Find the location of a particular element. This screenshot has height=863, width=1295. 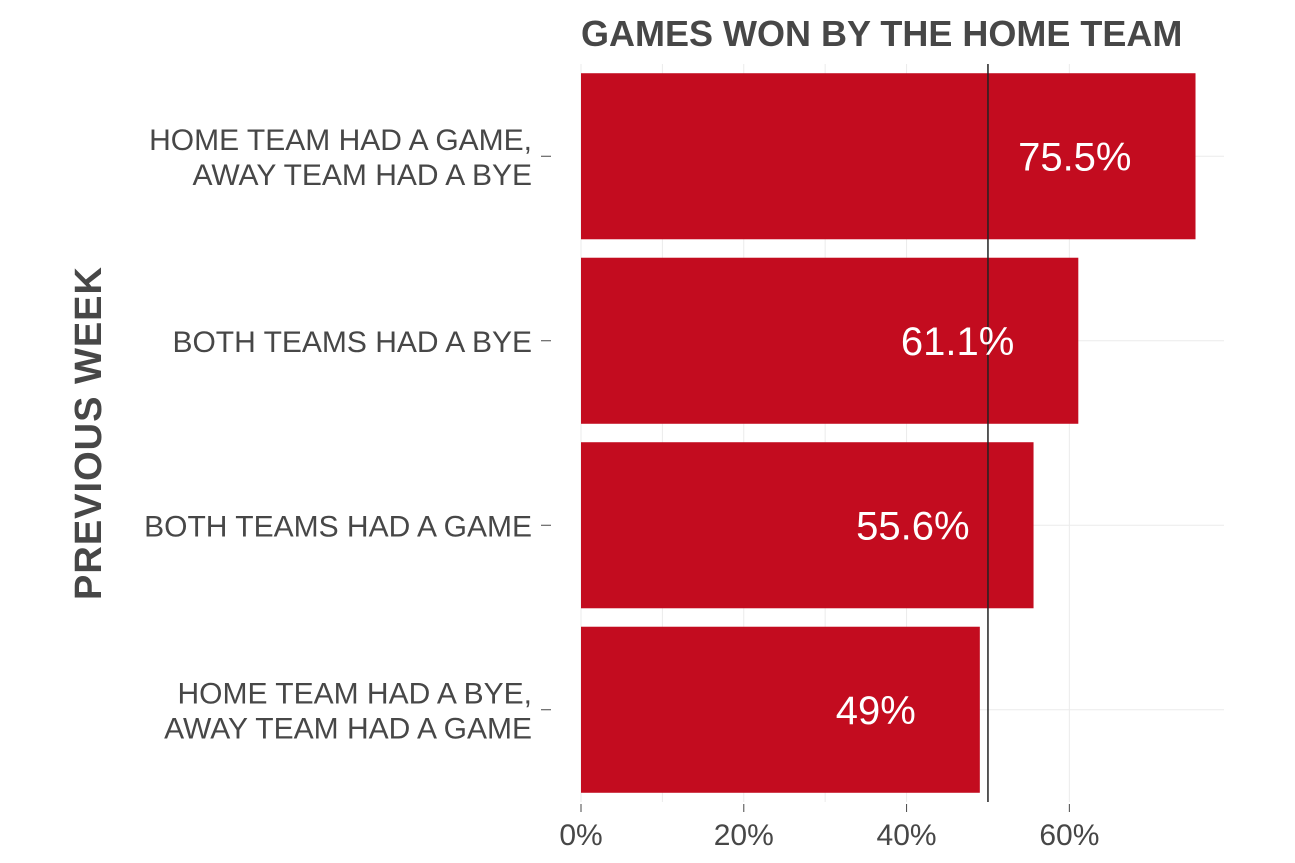

category-label: AWAY TEAM HAD A BYE is located at coordinates (362, 175).